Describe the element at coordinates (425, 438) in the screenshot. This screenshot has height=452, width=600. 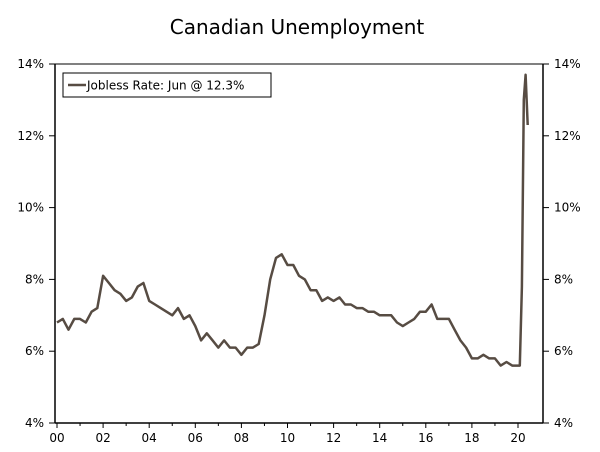
I see `x-tick-label: 16` at that location.